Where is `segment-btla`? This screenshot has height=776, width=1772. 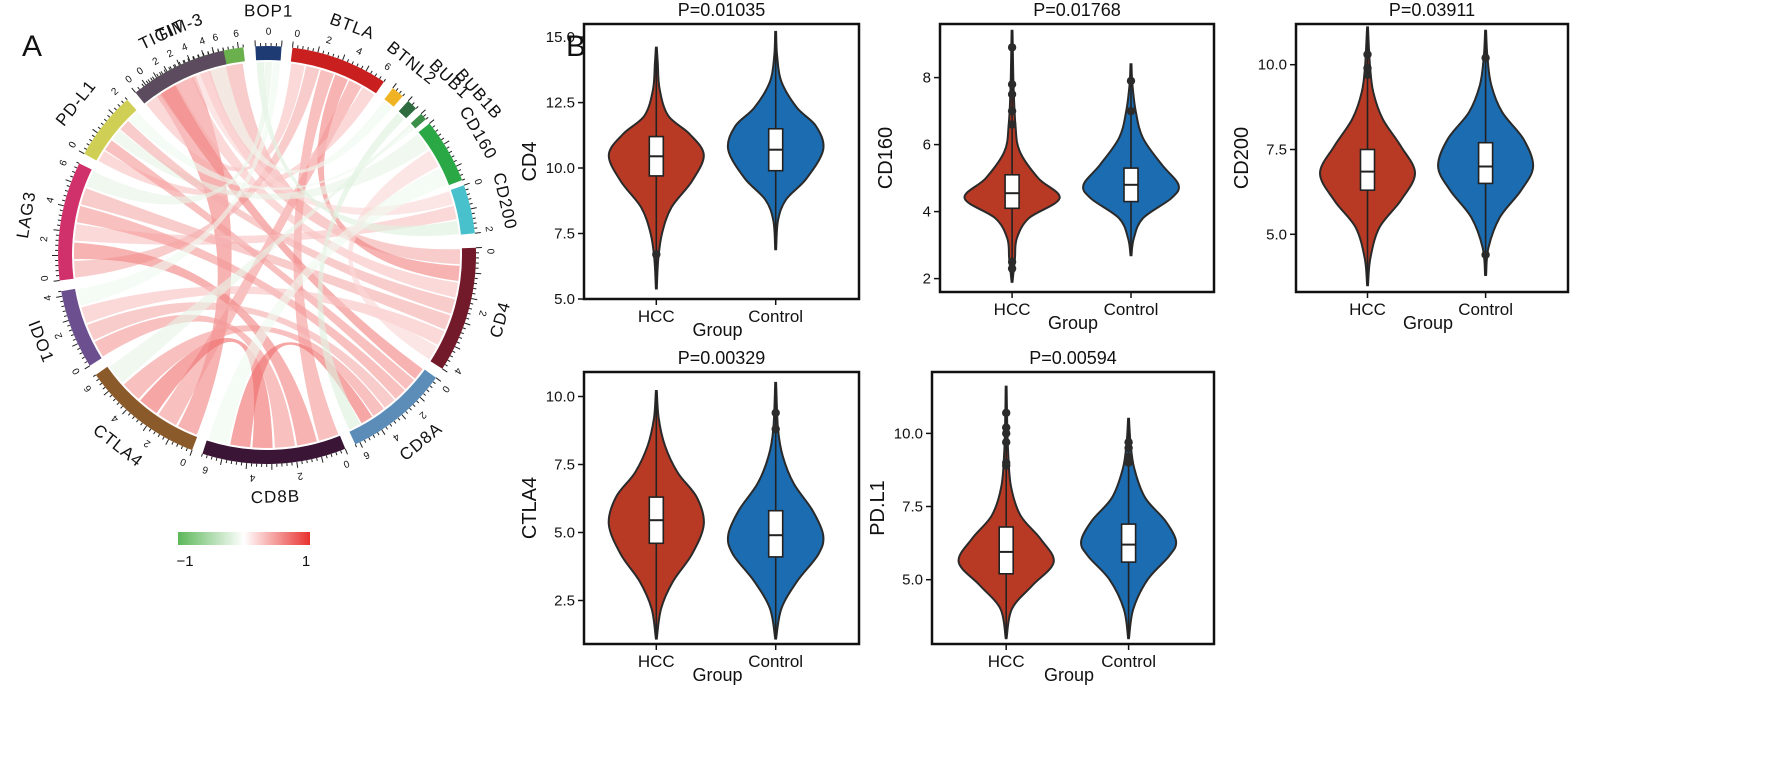 segment-btla is located at coordinates (337, 70).